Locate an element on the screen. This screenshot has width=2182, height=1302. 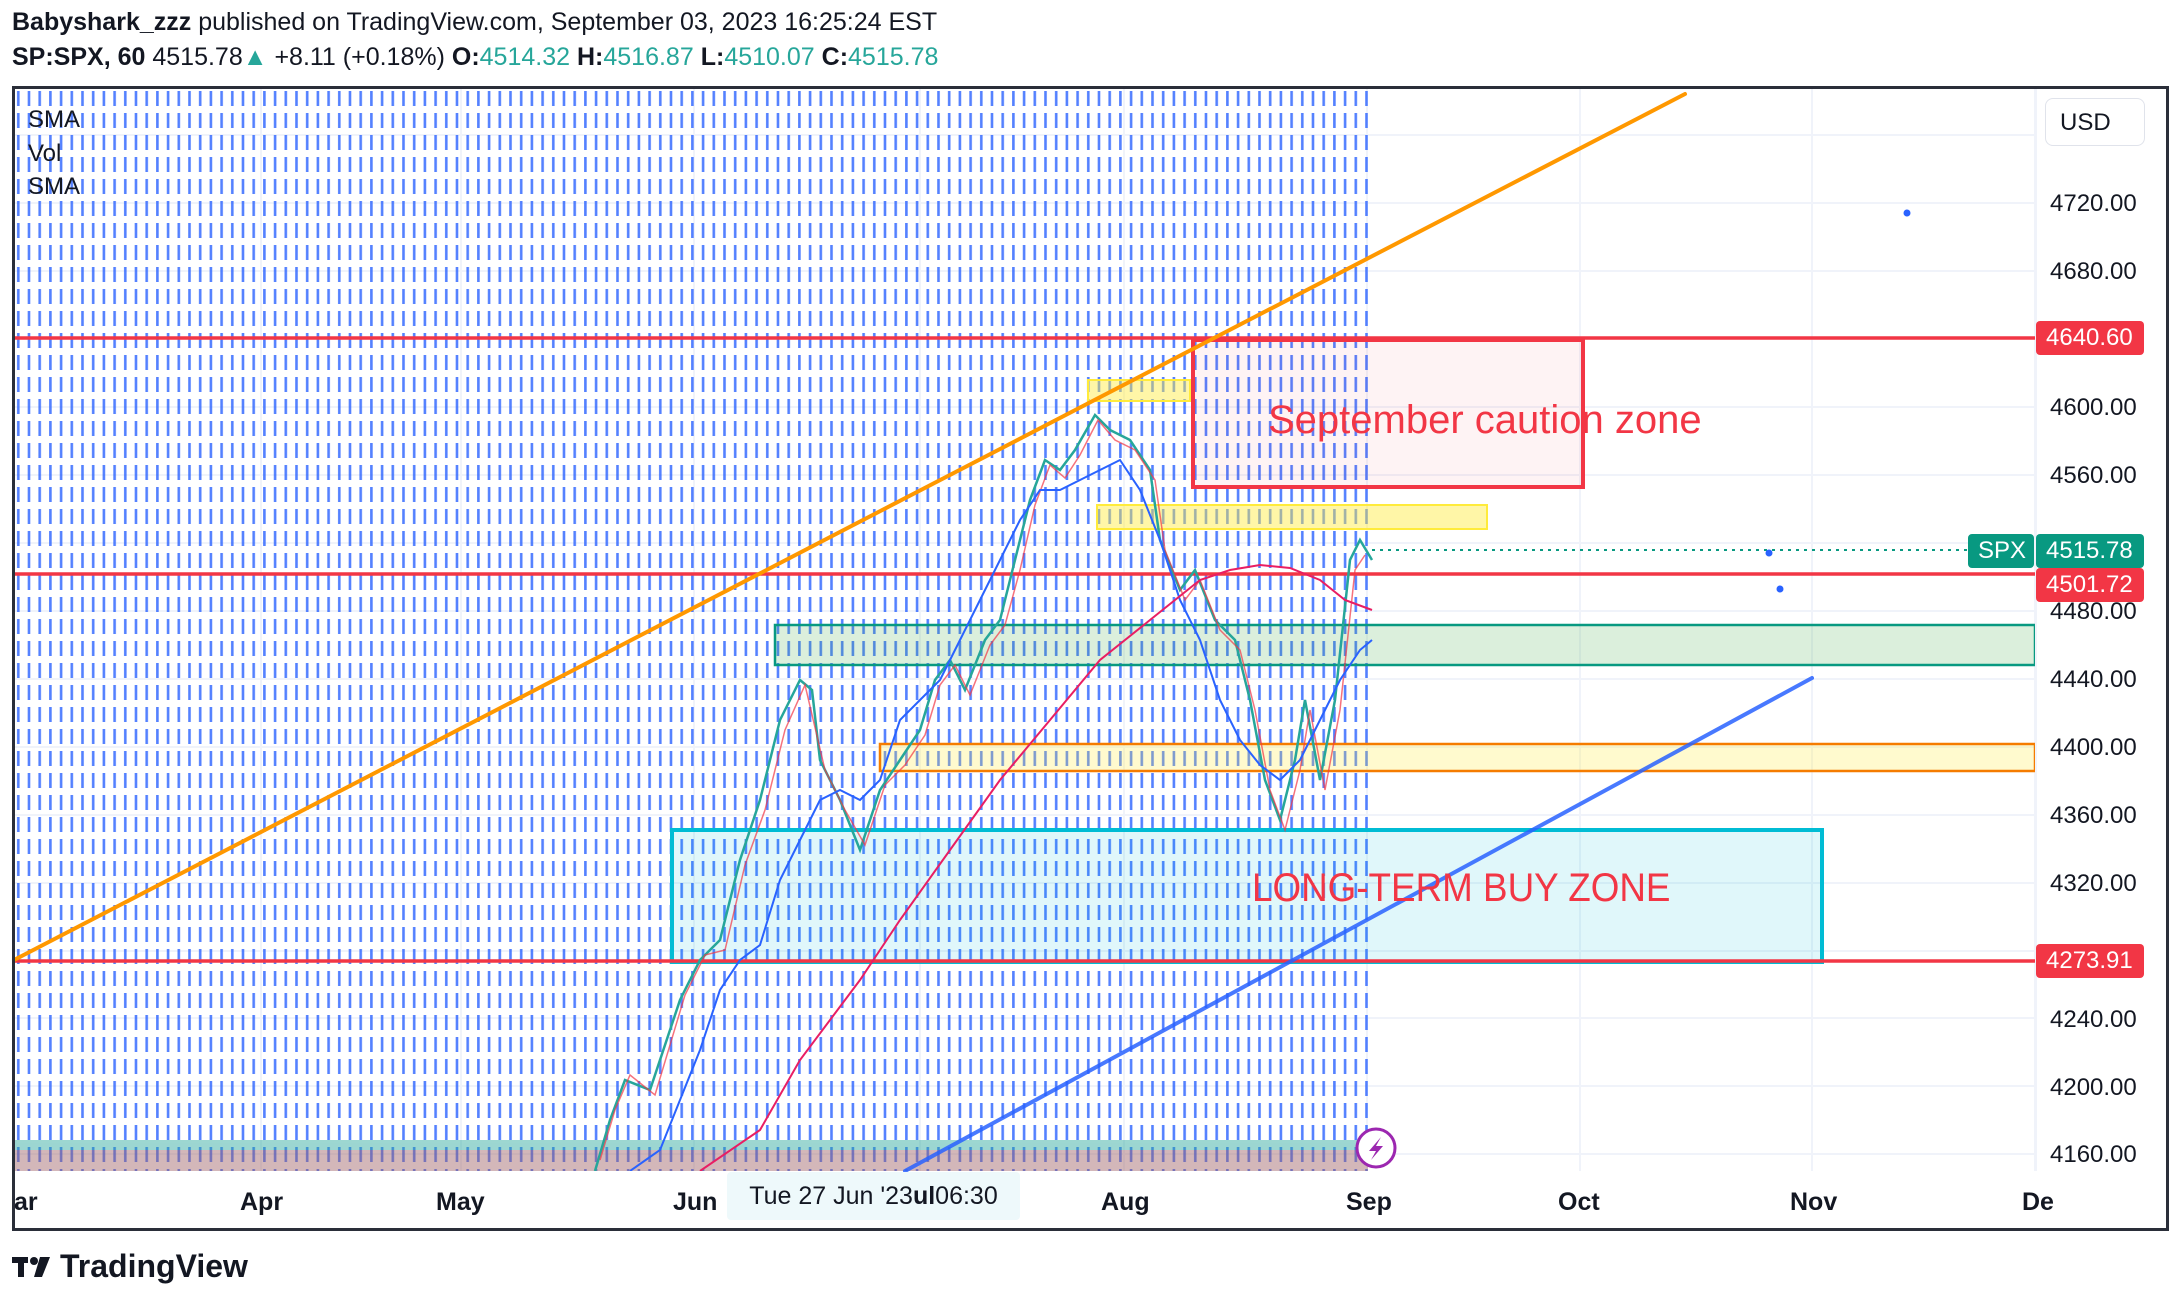
time-label: Oct is located at coordinates (1579, 1202).